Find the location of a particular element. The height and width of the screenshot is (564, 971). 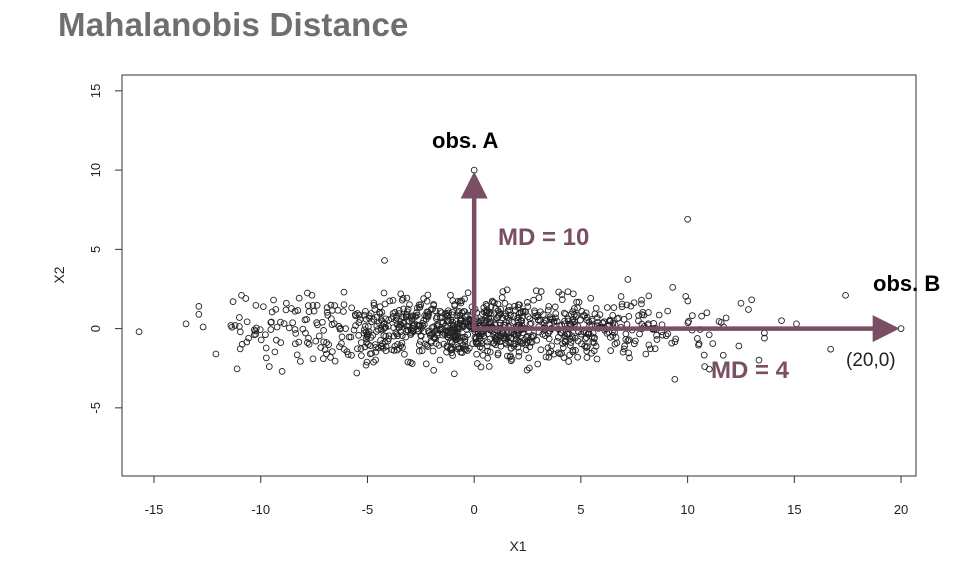

x-axis: -15 -10 -5 0 5 10 15 20 is located at coordinates (526, 496).